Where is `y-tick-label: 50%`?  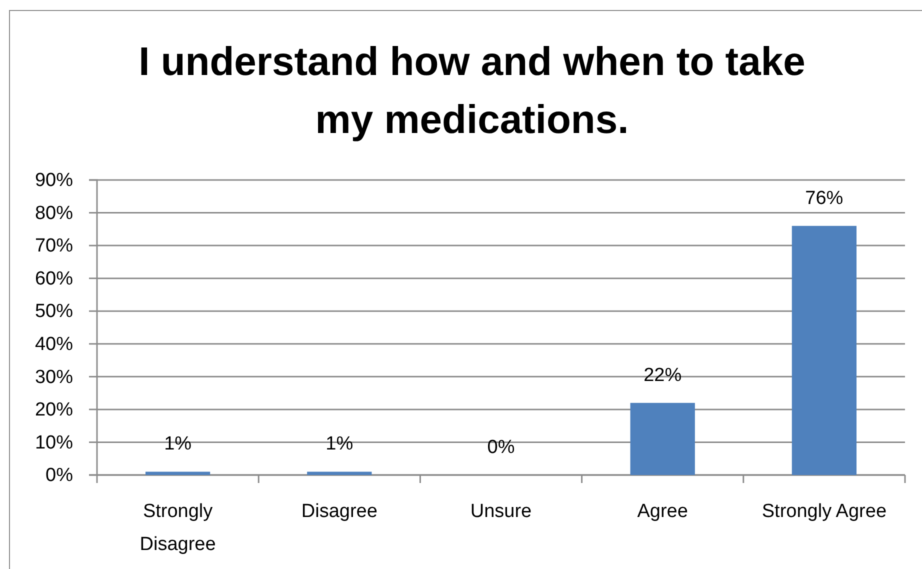
y-tick-label: 50% is located at coordinates (54, 311).